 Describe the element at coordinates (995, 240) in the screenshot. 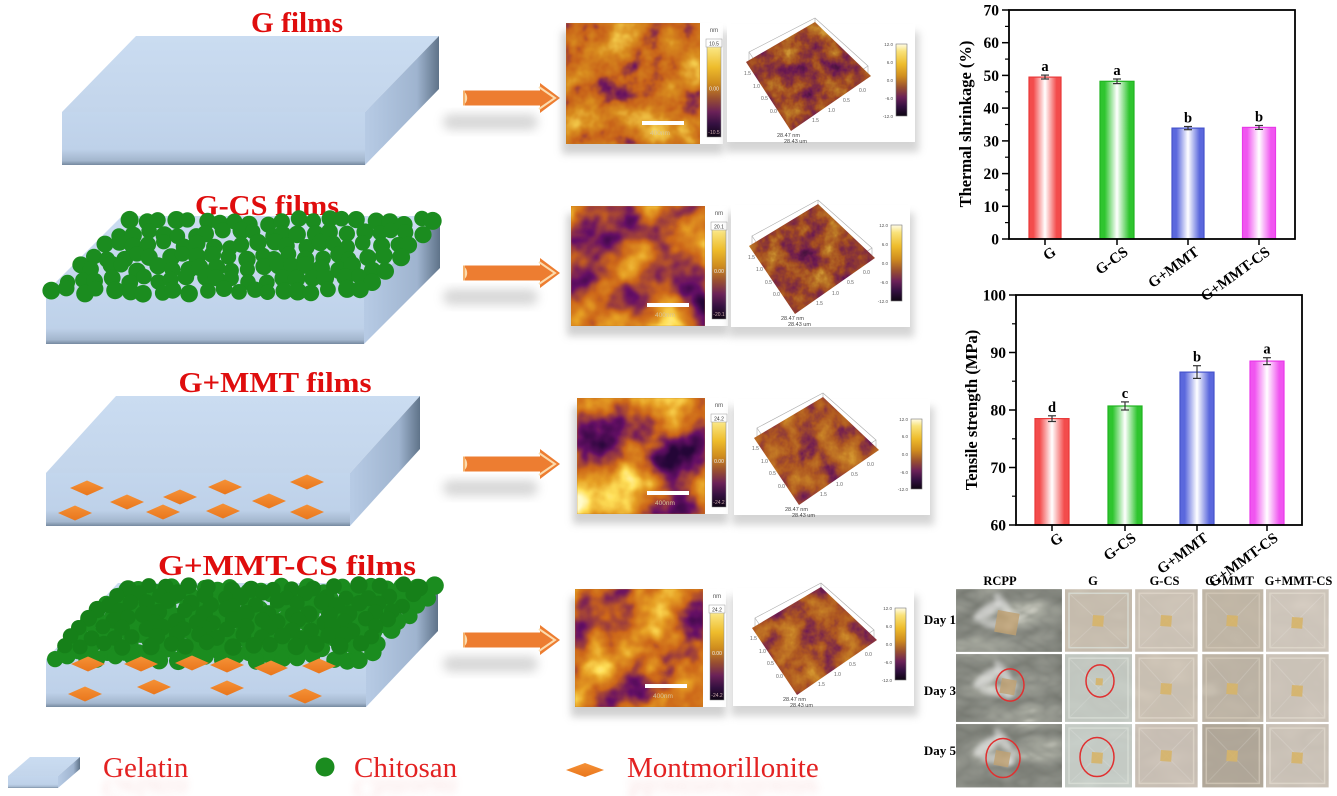

I see `svg-text: 0` at that location.